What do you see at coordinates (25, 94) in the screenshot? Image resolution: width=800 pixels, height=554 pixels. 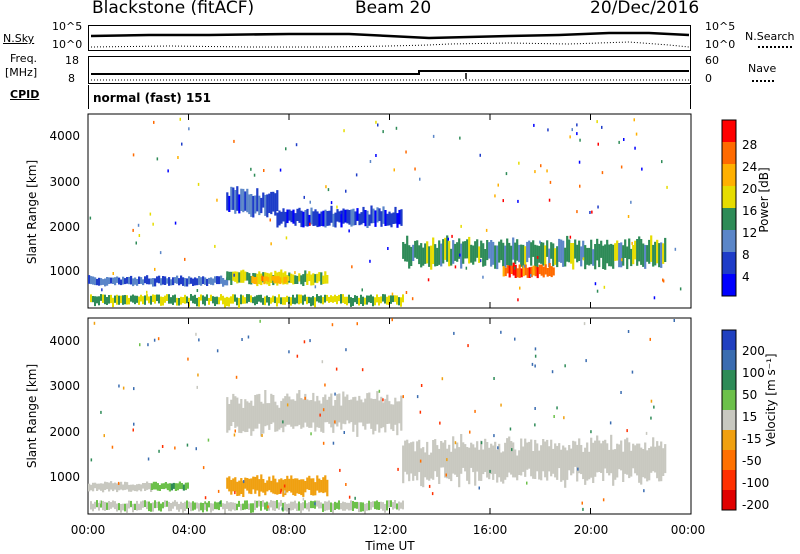 I see `cpid-label: CPID` at bounding box center [25, 94].